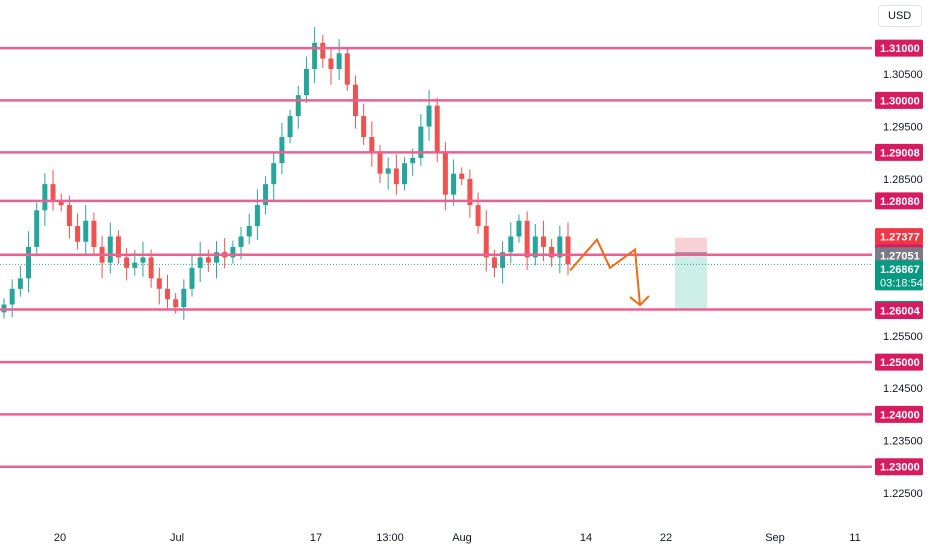 The width and height of the screenshot is (932, 550). Describe the element at coordinates (691, 245) in the screenshot. I see `stop-loss-zone` at that location.